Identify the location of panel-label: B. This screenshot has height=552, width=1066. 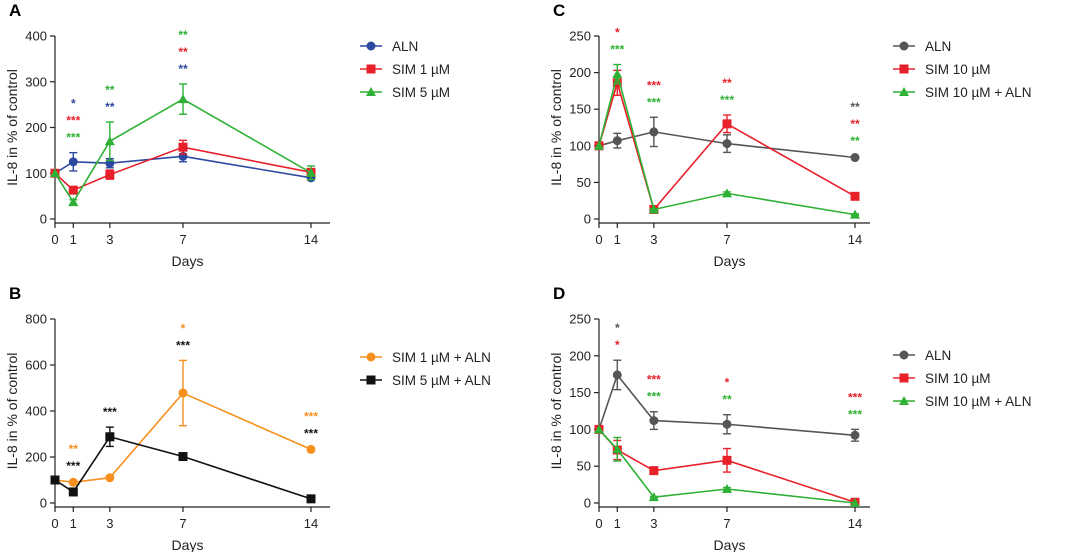
(15, 293).